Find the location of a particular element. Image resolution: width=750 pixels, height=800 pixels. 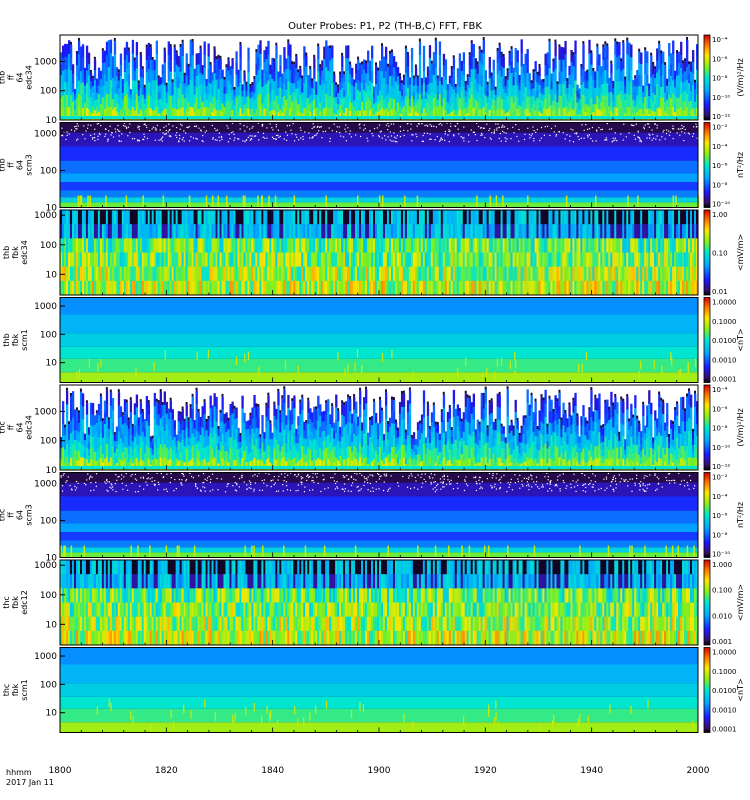

spectrogram-cells is located at coordinates (379, 428).